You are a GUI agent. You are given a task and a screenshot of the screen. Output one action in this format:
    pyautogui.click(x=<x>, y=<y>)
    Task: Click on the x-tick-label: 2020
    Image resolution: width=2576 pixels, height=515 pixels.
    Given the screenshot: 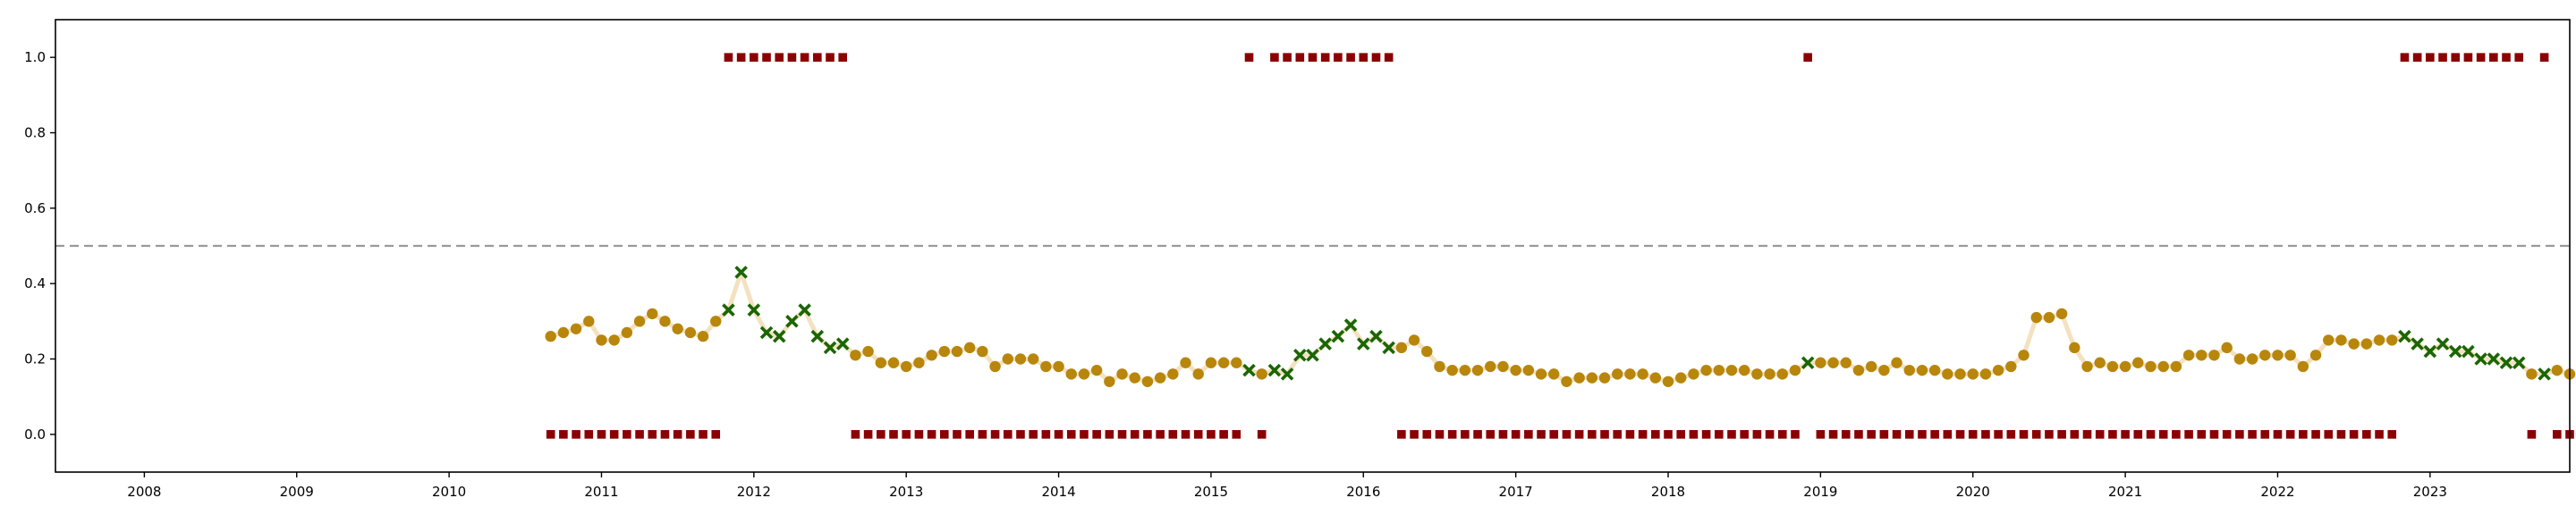 What is the action you would take?
    pyautogui.click(x=1973, y=492)
    